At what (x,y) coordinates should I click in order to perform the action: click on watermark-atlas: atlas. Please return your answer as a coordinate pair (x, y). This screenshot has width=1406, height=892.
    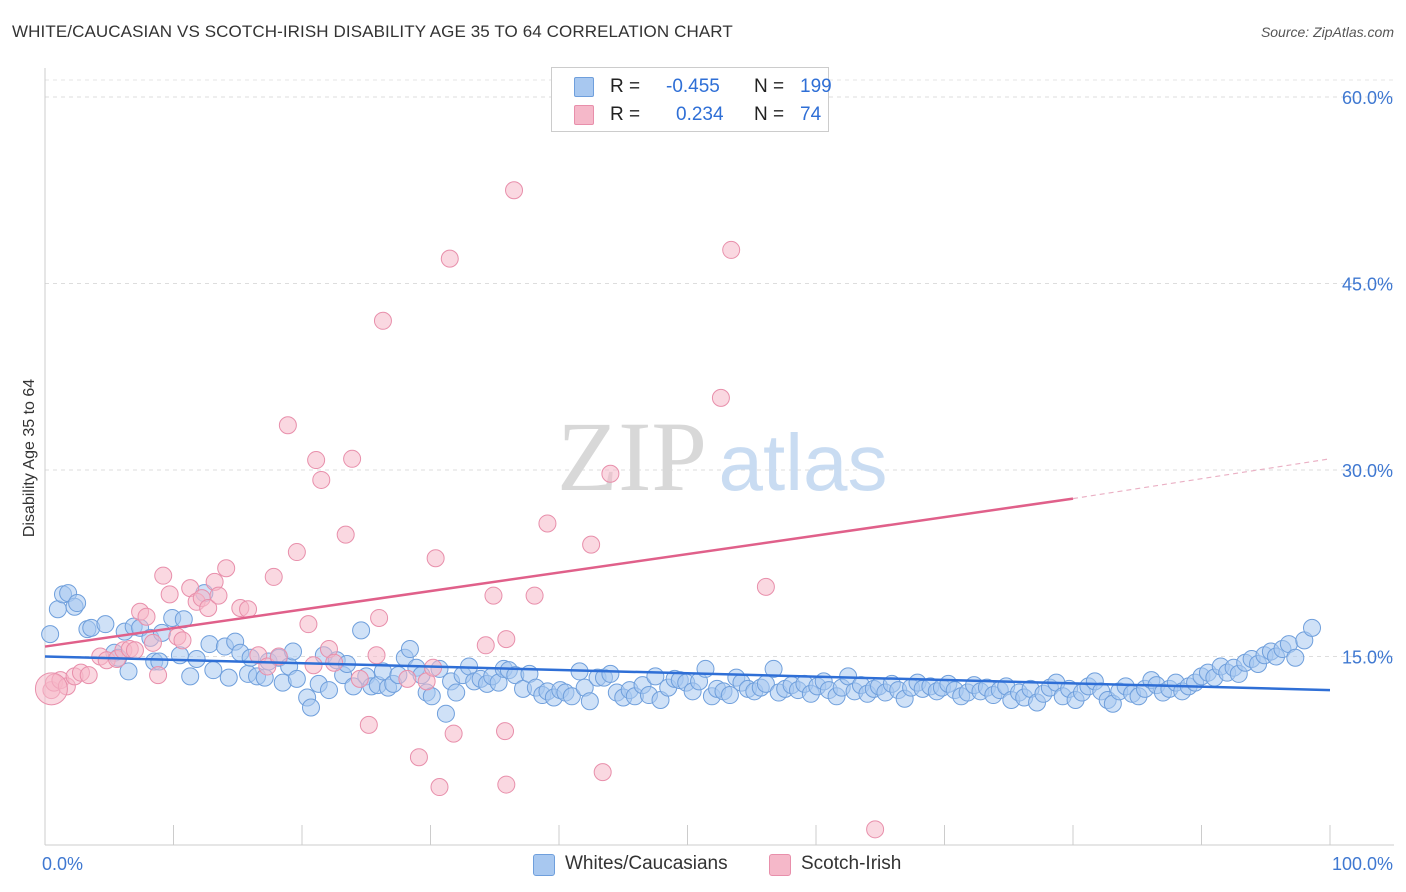
    Looking at the image, I should click on (803, 462).